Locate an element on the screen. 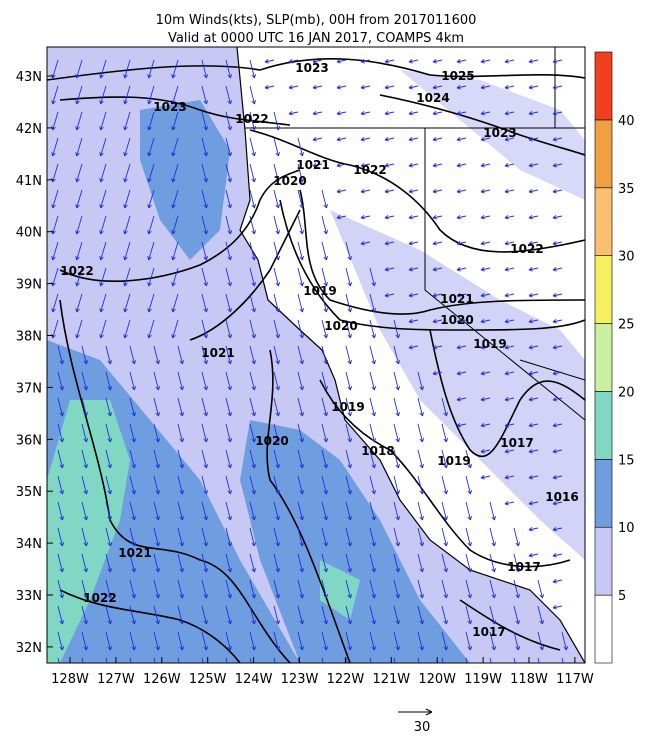 This screenshot has height=750, width=647. isobar-label: 1019 is located at coordinates (453, 461).